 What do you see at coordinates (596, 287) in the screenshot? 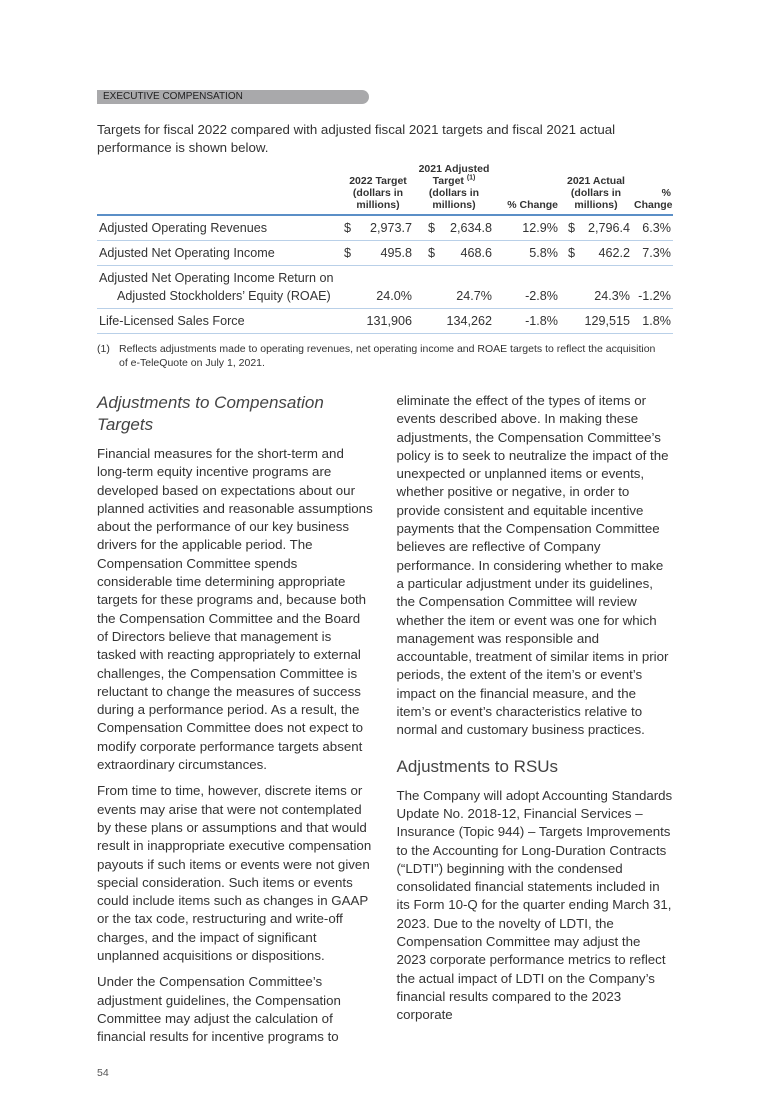
I see `cell-2021-actual: 24.3%` at bounding box center [596, 287].